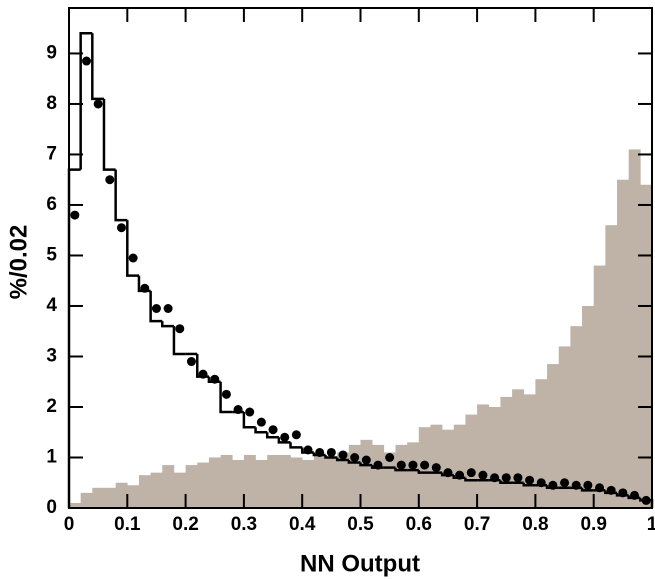 Image resolution: width=655 pixels, height=579 pixels. I want to click on y-tick-label: 1, so click(51, 457).